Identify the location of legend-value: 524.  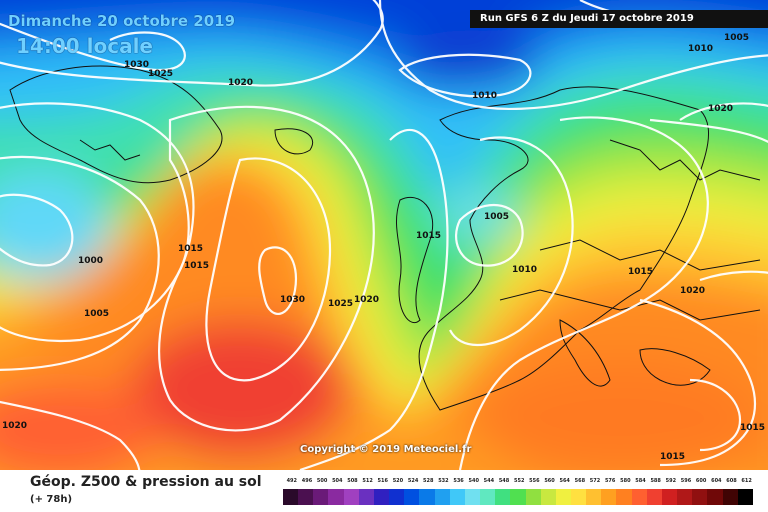
(413, 481).